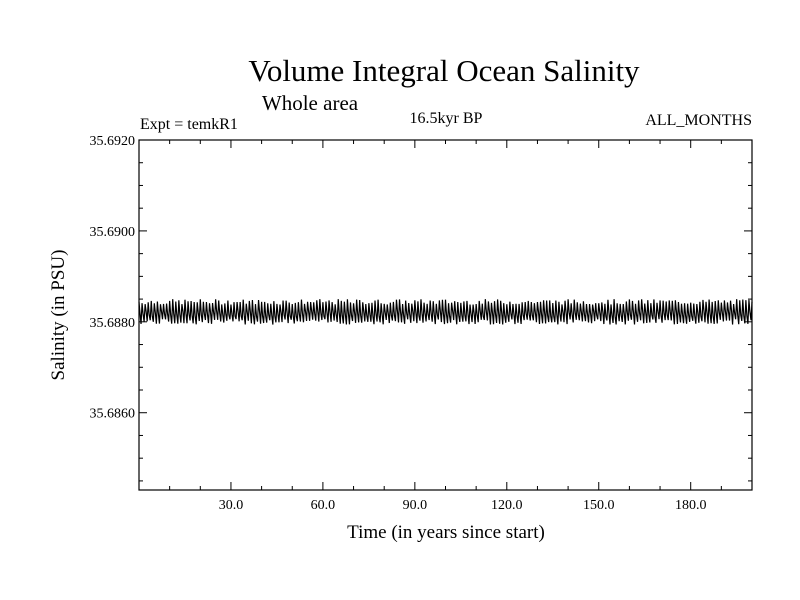  Describe the element at coordinates (189, 124) in the screenshot. I see `experiment-label: Expt = temkR1` at that location.